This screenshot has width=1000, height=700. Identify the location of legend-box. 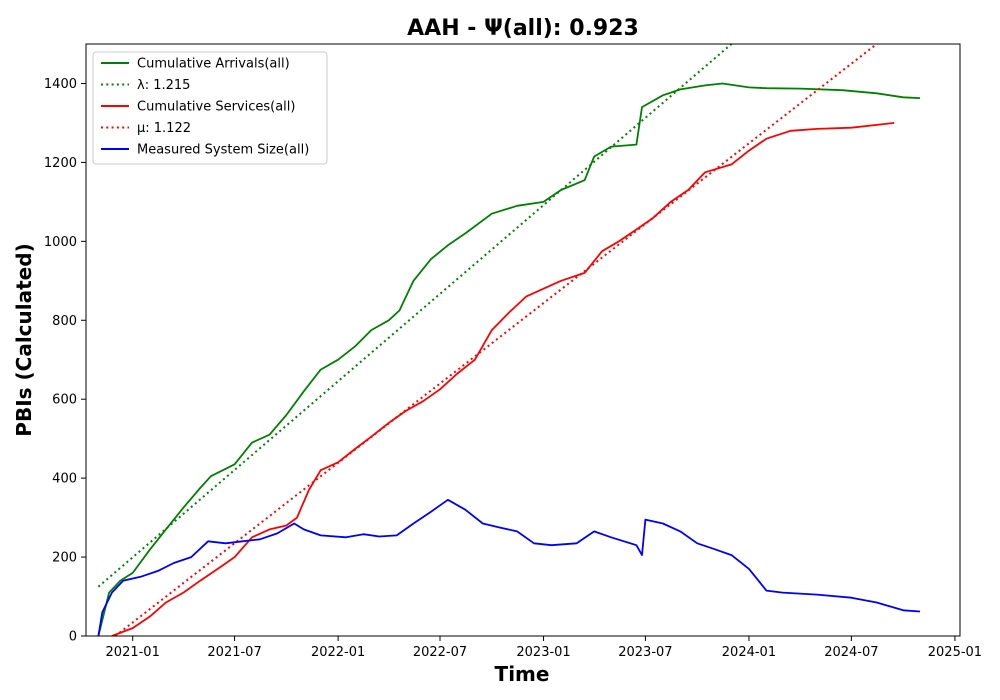
(210, 108).